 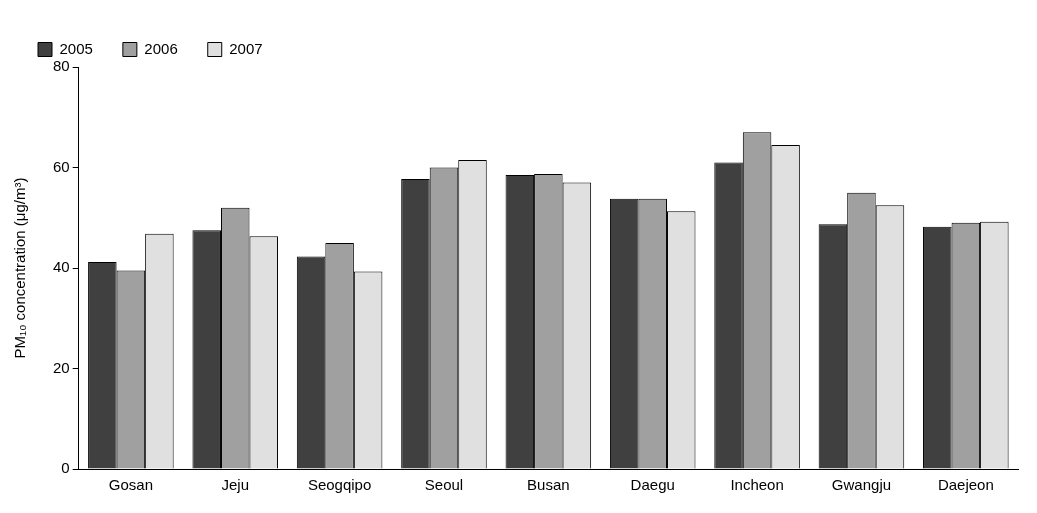 What do you see at coordinates (76, 48) in the screenshot?
I see `legend-label: 2005` at bounding box center [76, 48].